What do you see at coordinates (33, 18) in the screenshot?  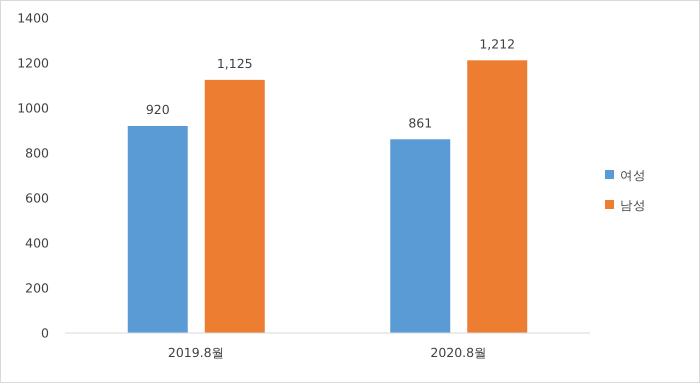 I see `y-tick-label: 1400` at bounding box center [33, 18].